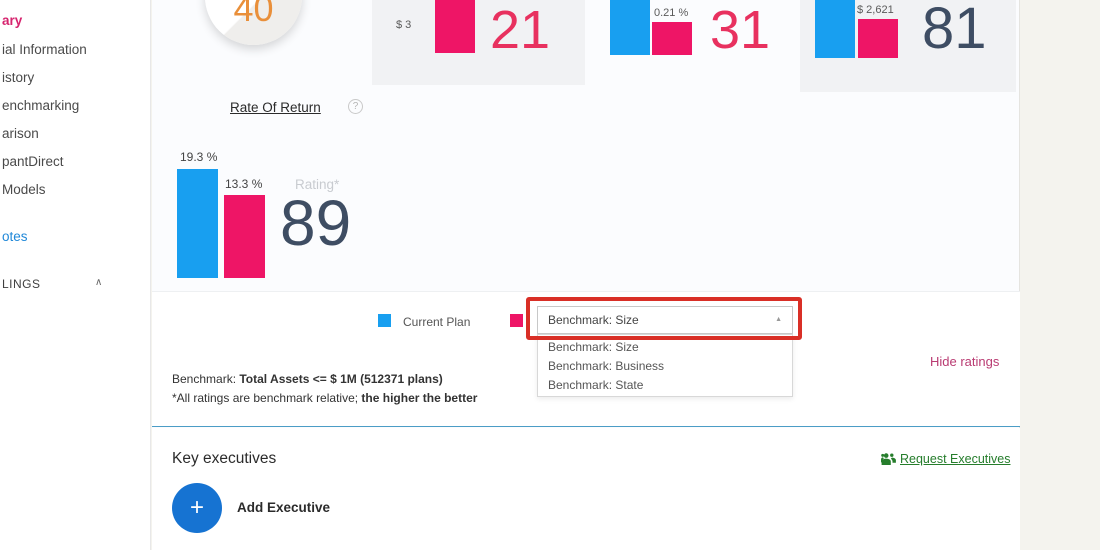 Image resolution: width=1100 pixels, height=550 pixels. Describe the element at coordinates (384, 320) in the screenshot. I see `current-plan-legend-swatch` at that location.